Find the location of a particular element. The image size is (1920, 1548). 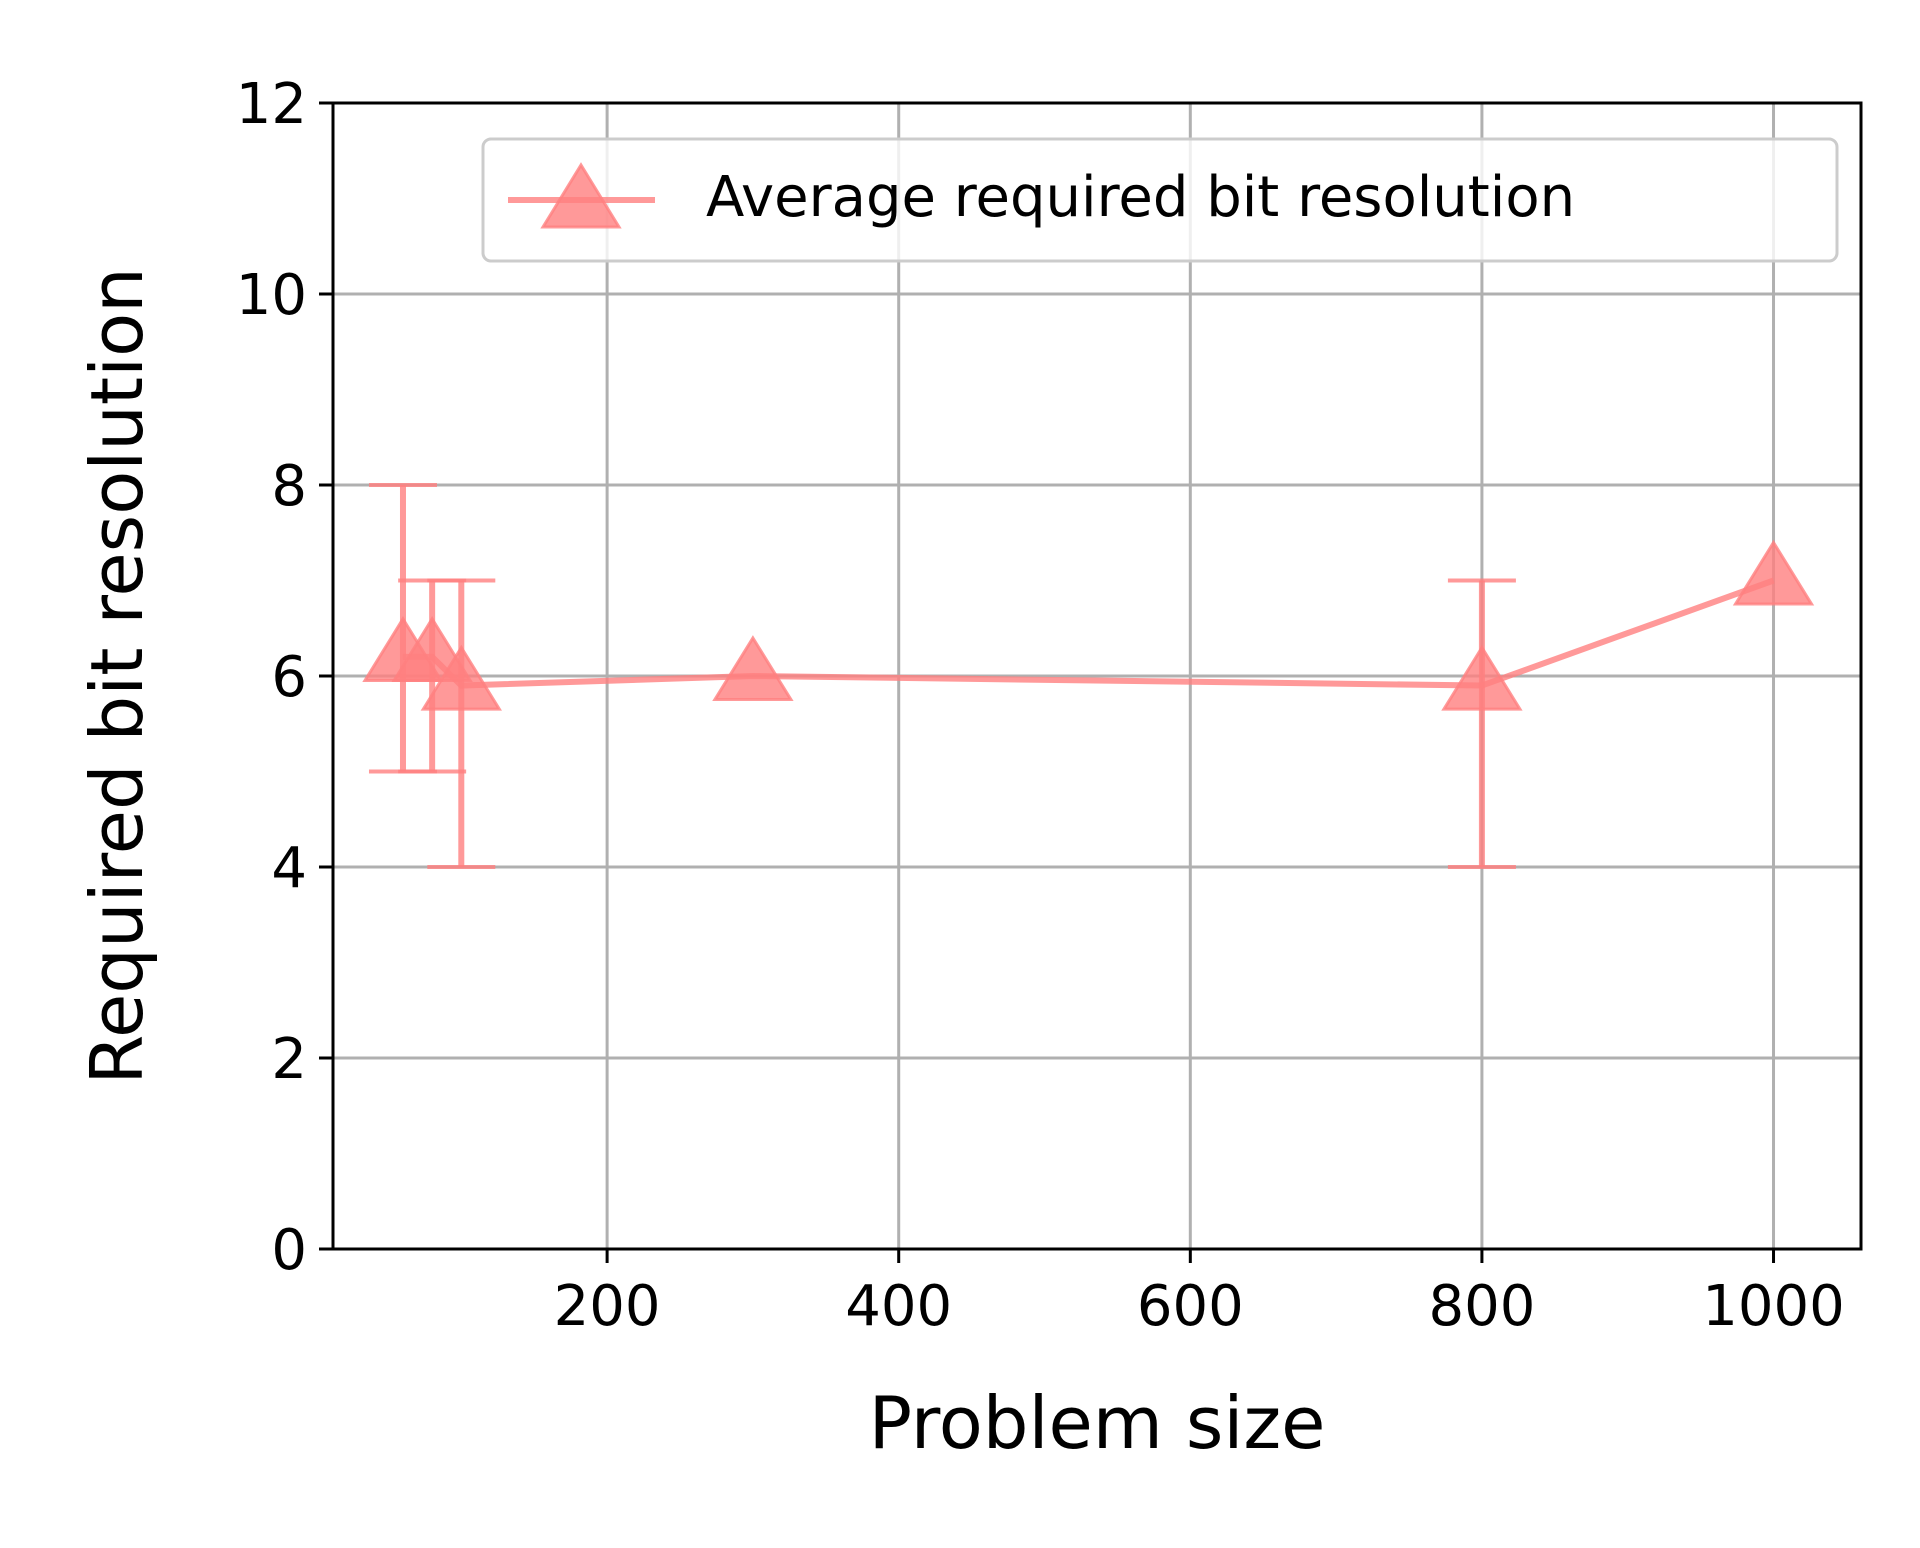

legend: Average required bit resolution is located at coordinates (1160, 200).